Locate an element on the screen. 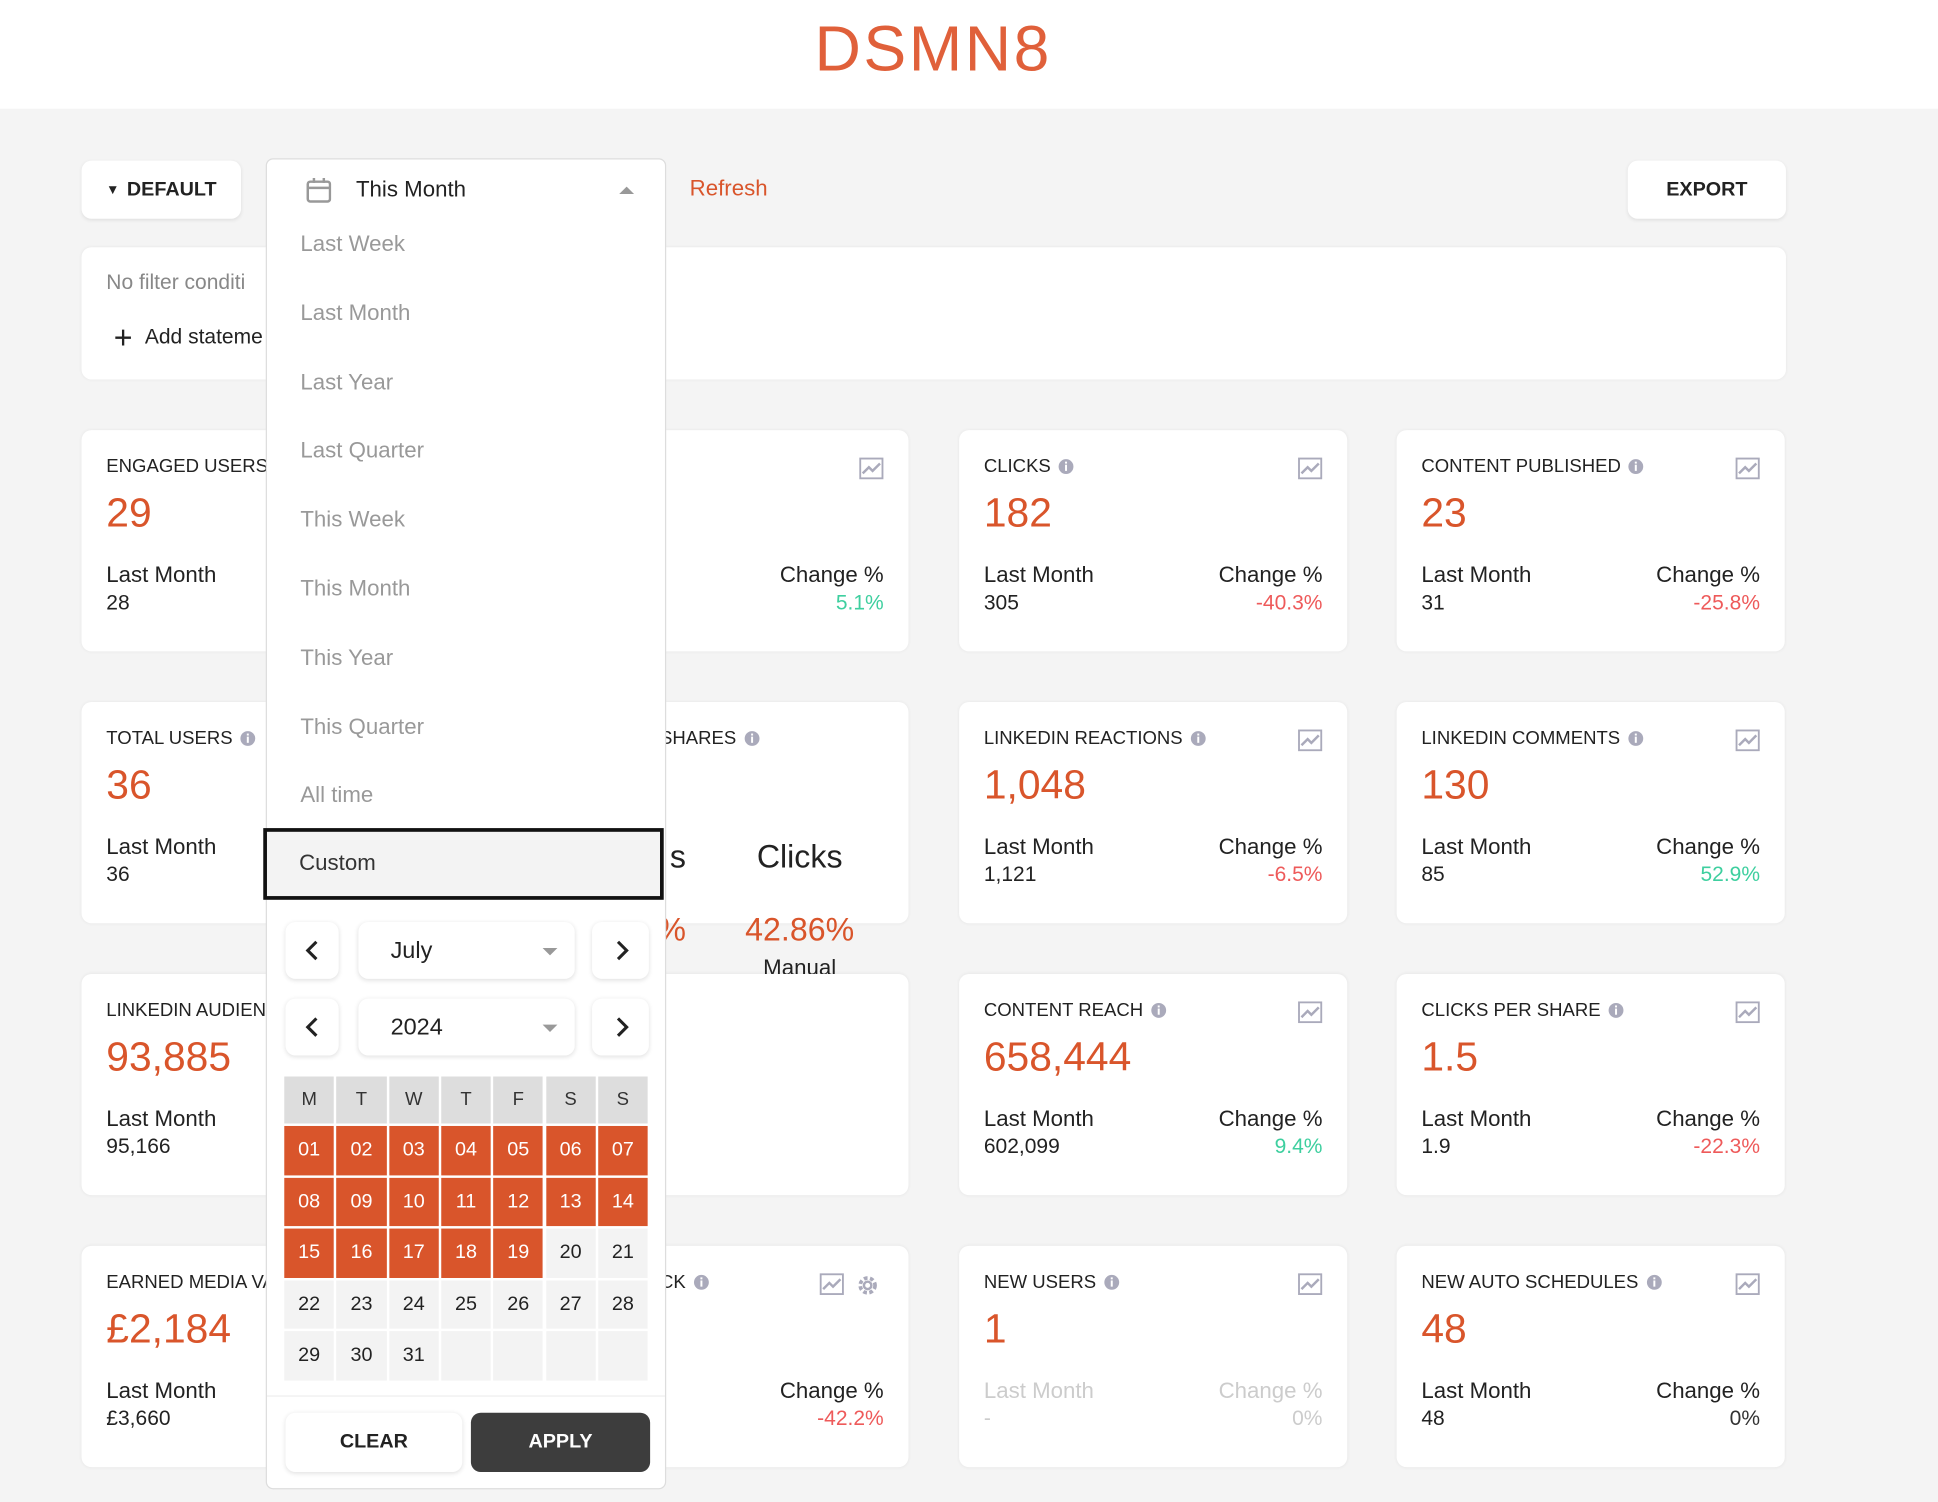  month-value: July is located at coordinates (411, 951).